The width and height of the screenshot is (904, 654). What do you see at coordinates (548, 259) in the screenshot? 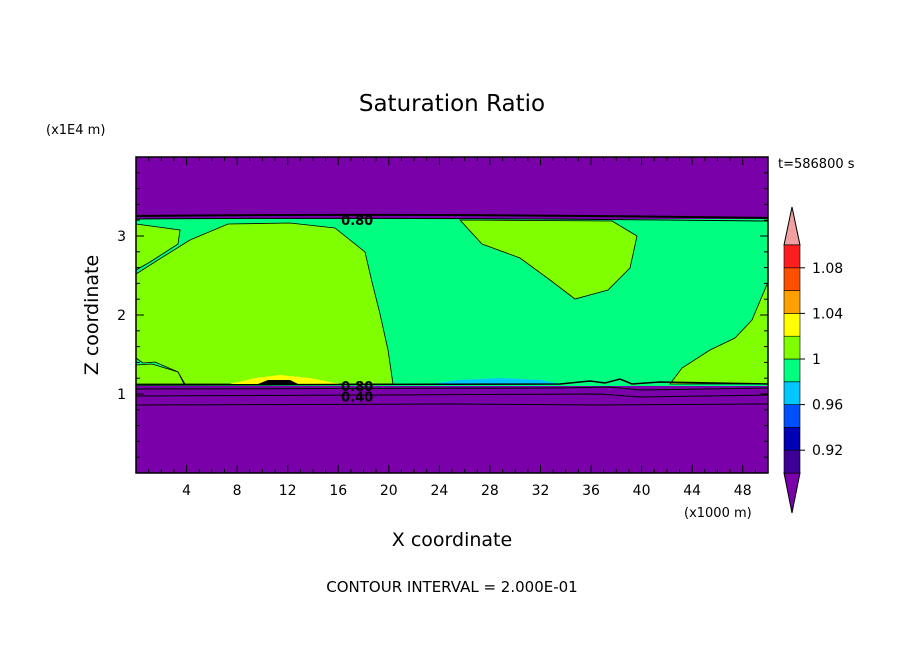
I see `field-region-middle` at bounding box center [548, 259].